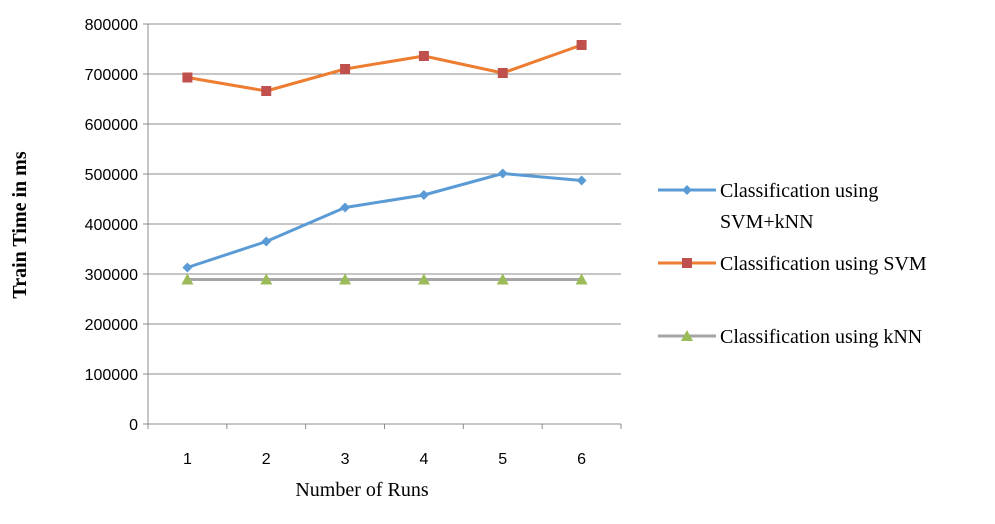  What do you see at coordinates (187, 459) in the screenshot?
I see `x-tick-label: 1` at bounding box center [187, 459].